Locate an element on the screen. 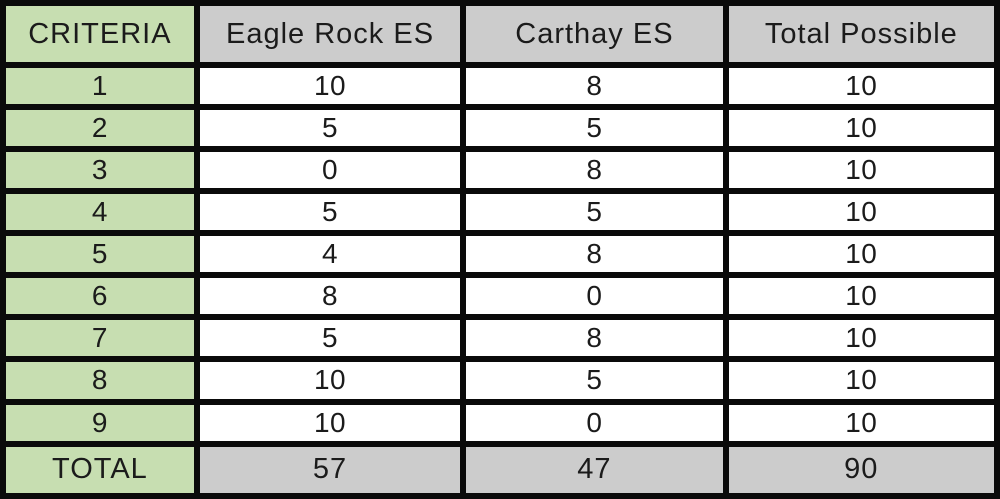  header-cell-eagle-rock-es: Eagle Rock ES is located at coordinates (330, 34).